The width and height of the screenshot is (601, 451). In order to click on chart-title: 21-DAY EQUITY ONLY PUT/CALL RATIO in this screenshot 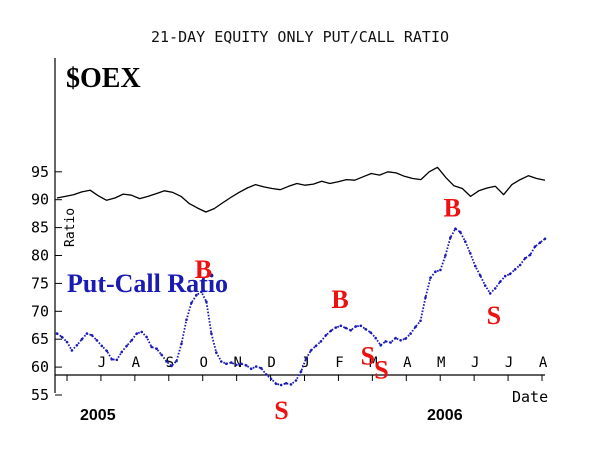, I will do `click(300, 37)`.